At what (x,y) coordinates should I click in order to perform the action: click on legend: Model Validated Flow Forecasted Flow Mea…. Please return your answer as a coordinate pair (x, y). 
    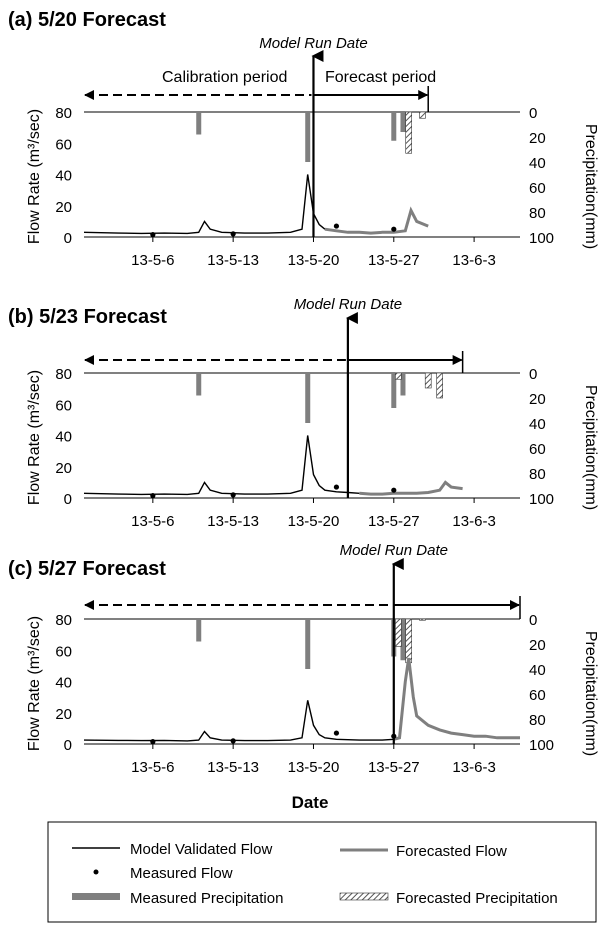
    Looking at the image, I should click on (322, 872).